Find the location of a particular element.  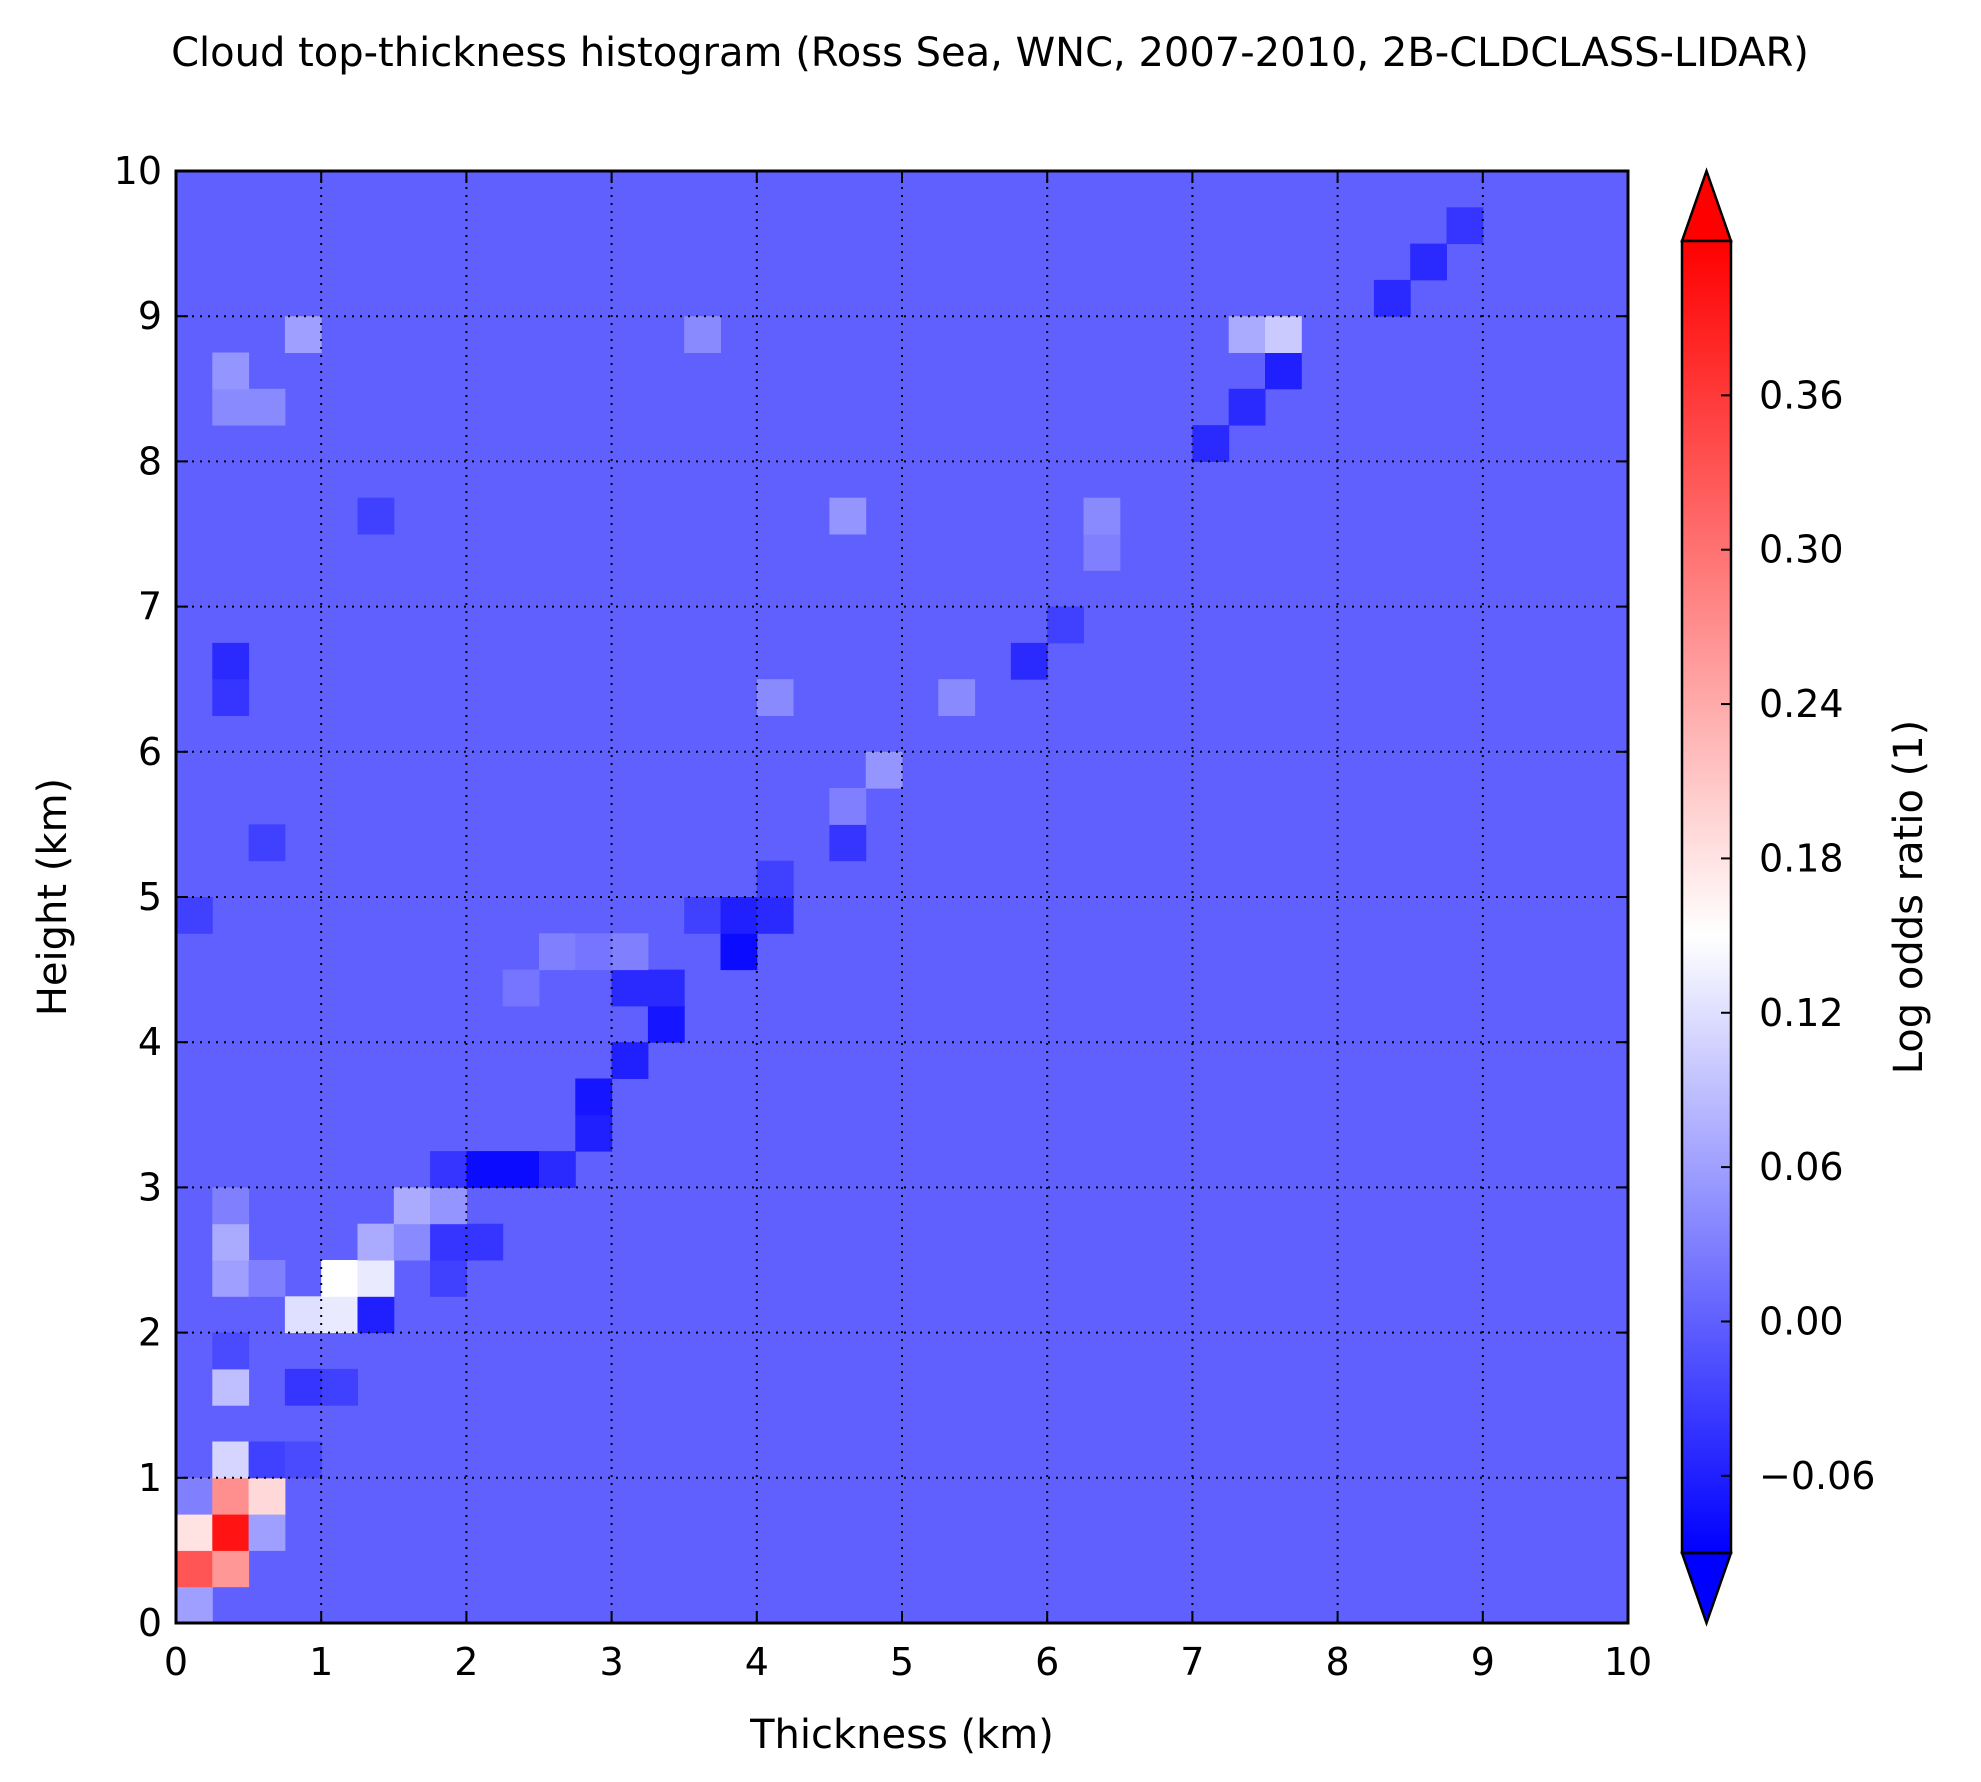

colorbar-tick-label: 0.30 is located at coordinates (1801, 550).